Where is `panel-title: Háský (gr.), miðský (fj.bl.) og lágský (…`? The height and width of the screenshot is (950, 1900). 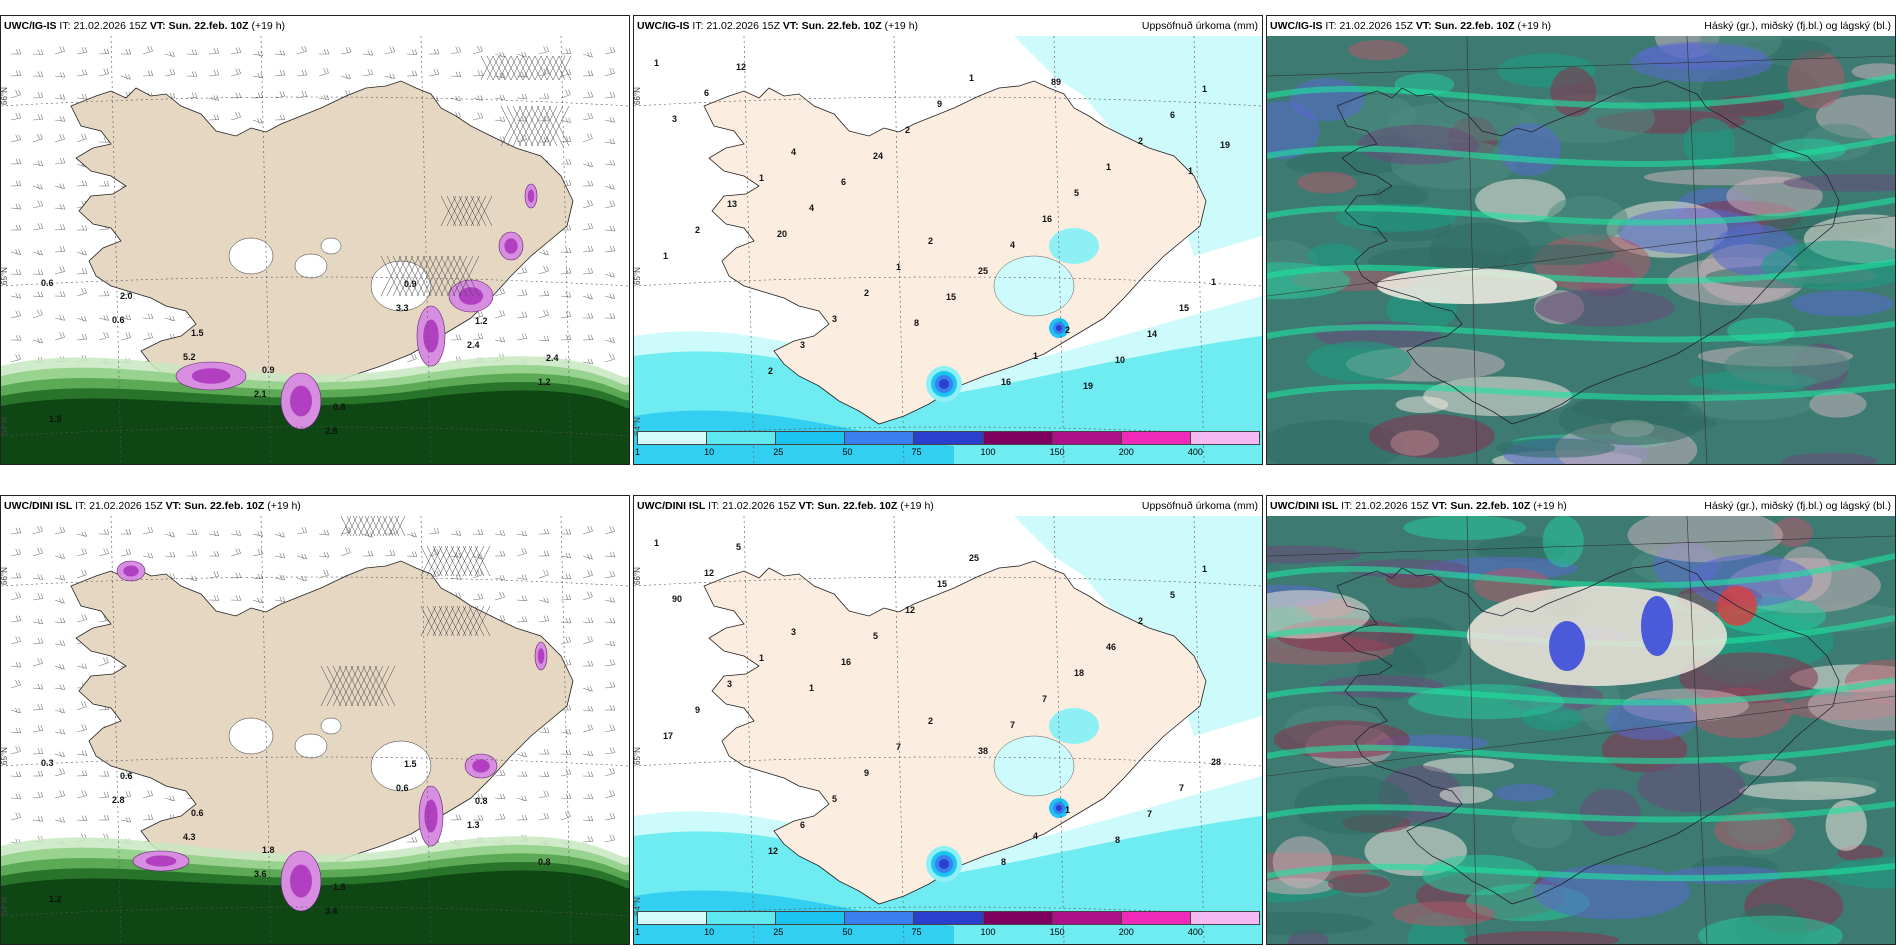
panel-title: Háský (gr.), miðský (fj.bl.) og lágský (… is located at coordinates (1797, 26).